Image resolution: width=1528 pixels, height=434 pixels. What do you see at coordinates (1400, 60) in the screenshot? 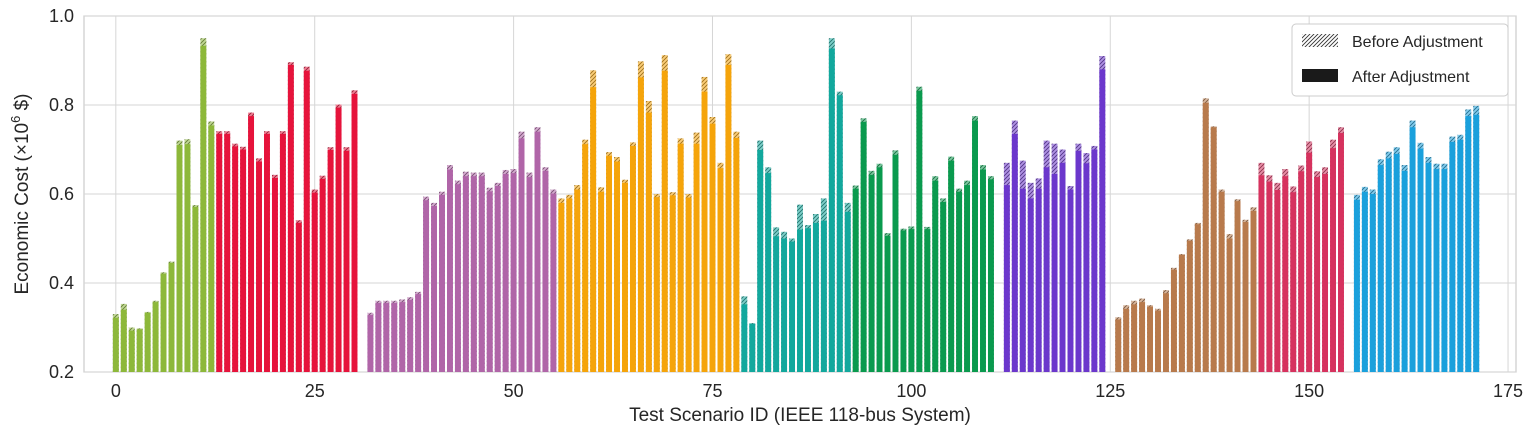
I see `legend-box` at bounding box center [1400, 60].